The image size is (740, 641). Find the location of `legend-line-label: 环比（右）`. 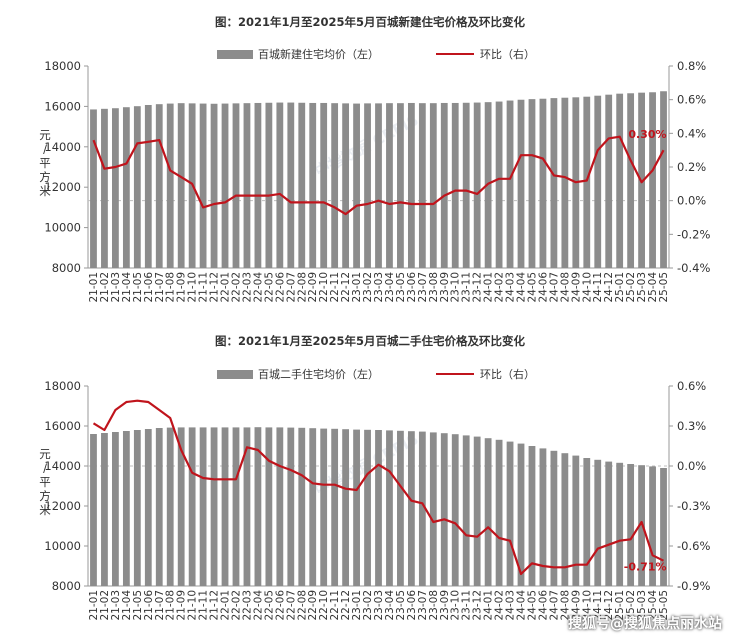

legend-line-label: 环比（右） is located at coordinates (507, 374).